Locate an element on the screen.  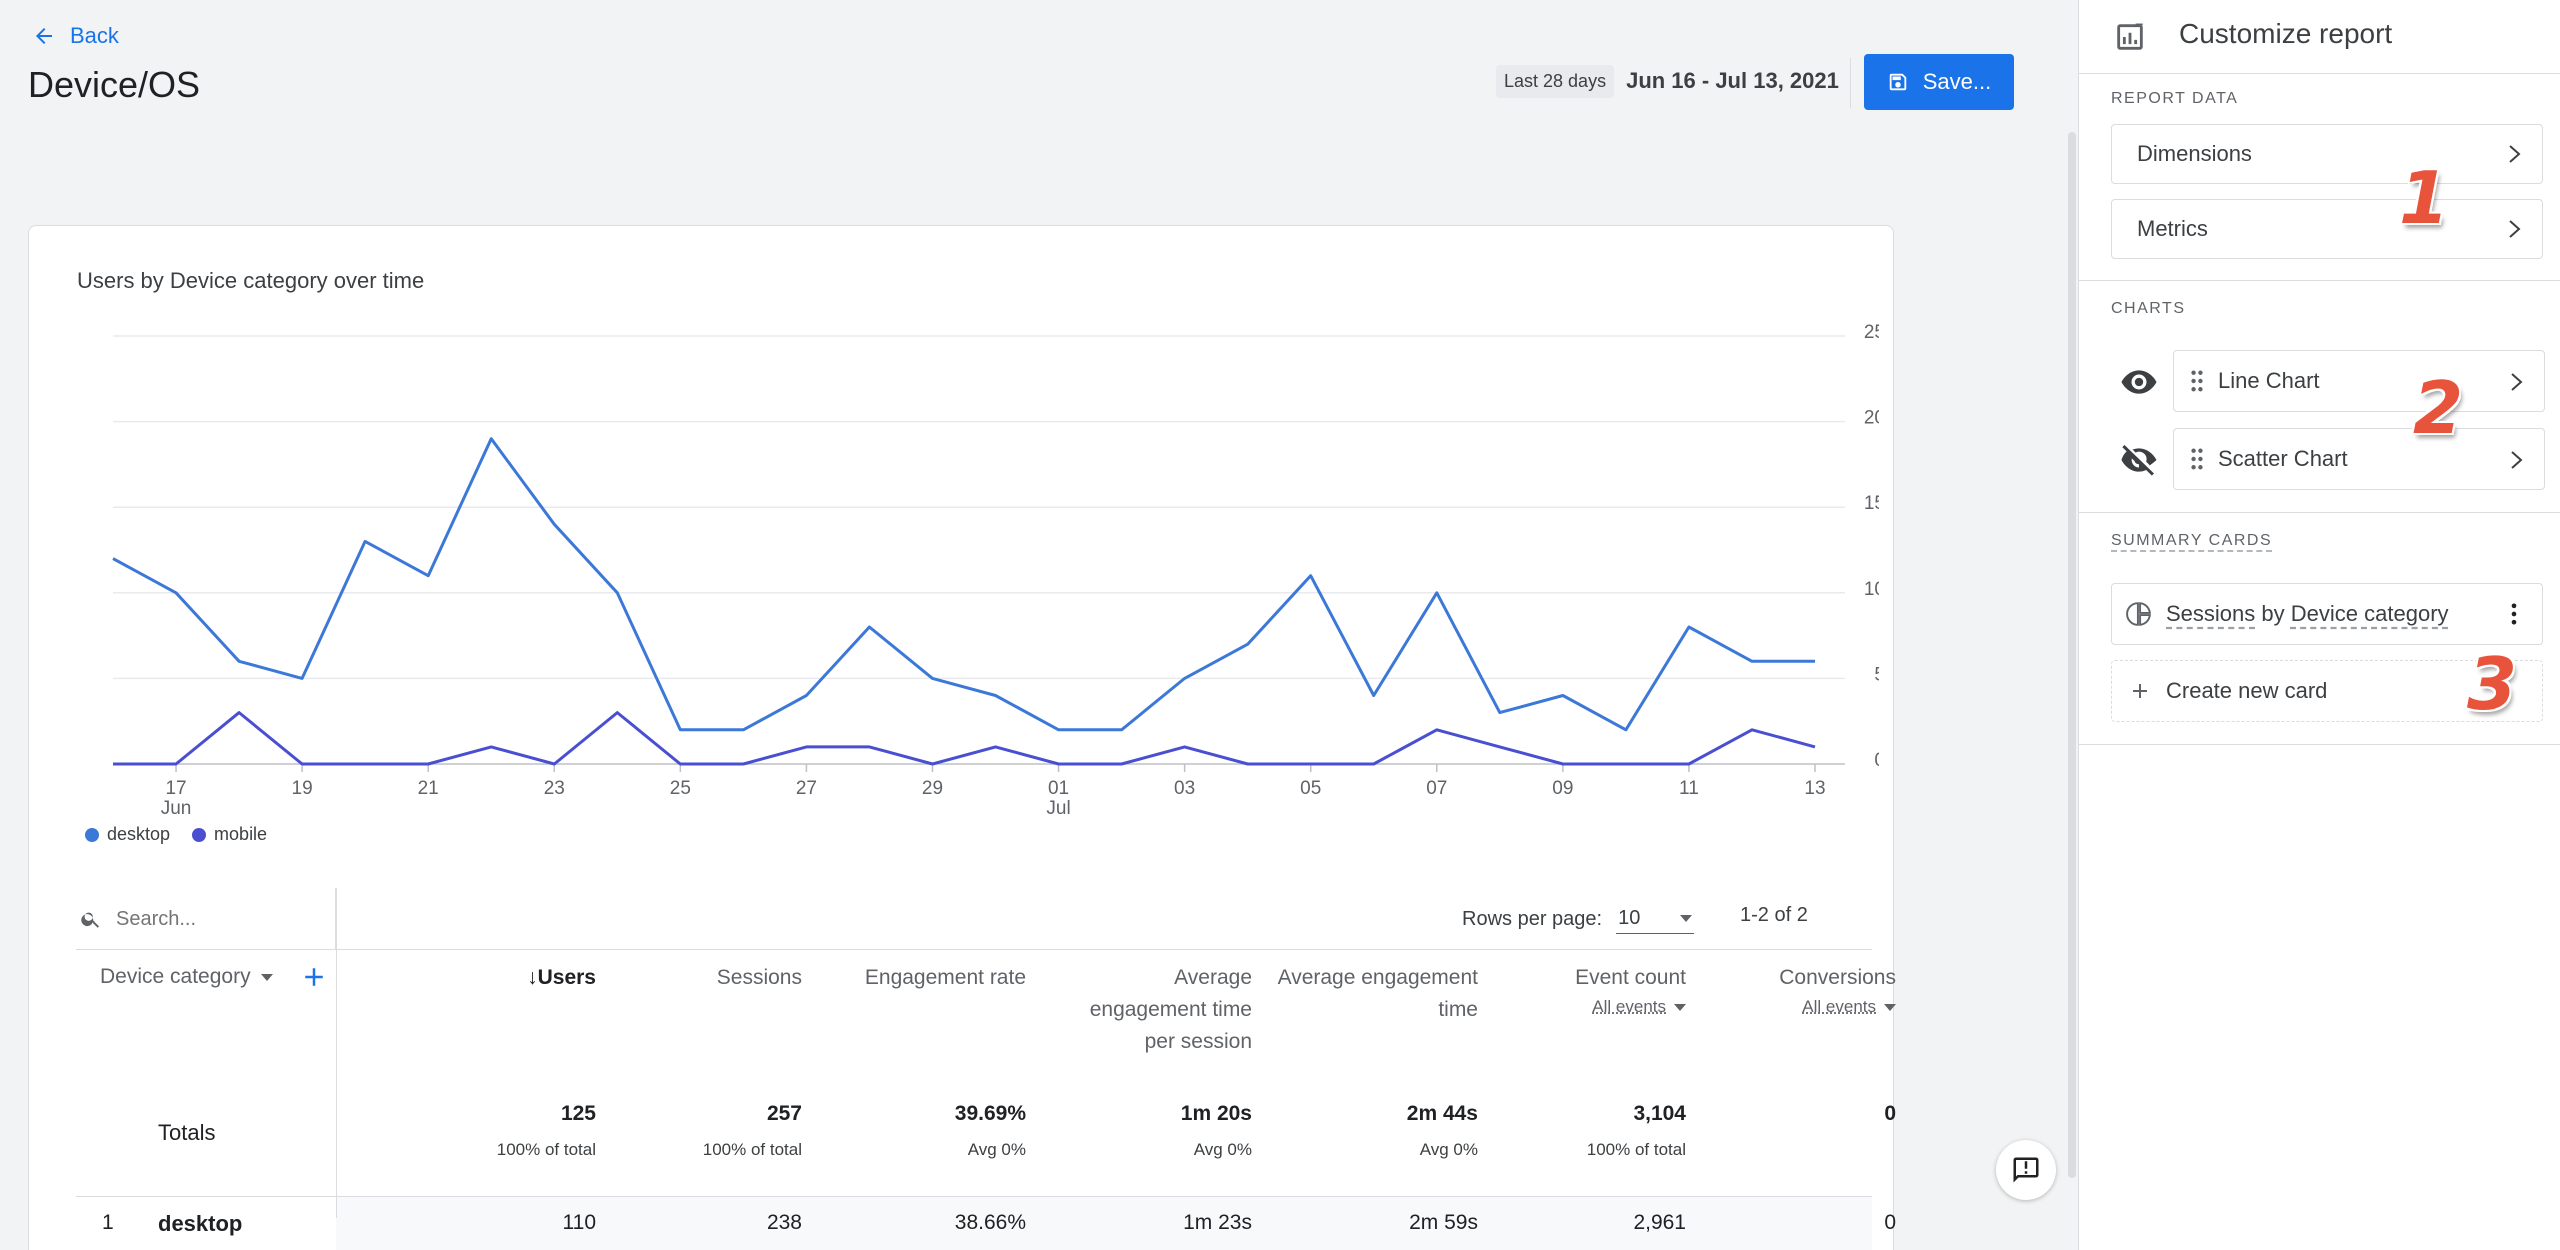
col-header-users: ↓Users is located at coordinates (526, 978).